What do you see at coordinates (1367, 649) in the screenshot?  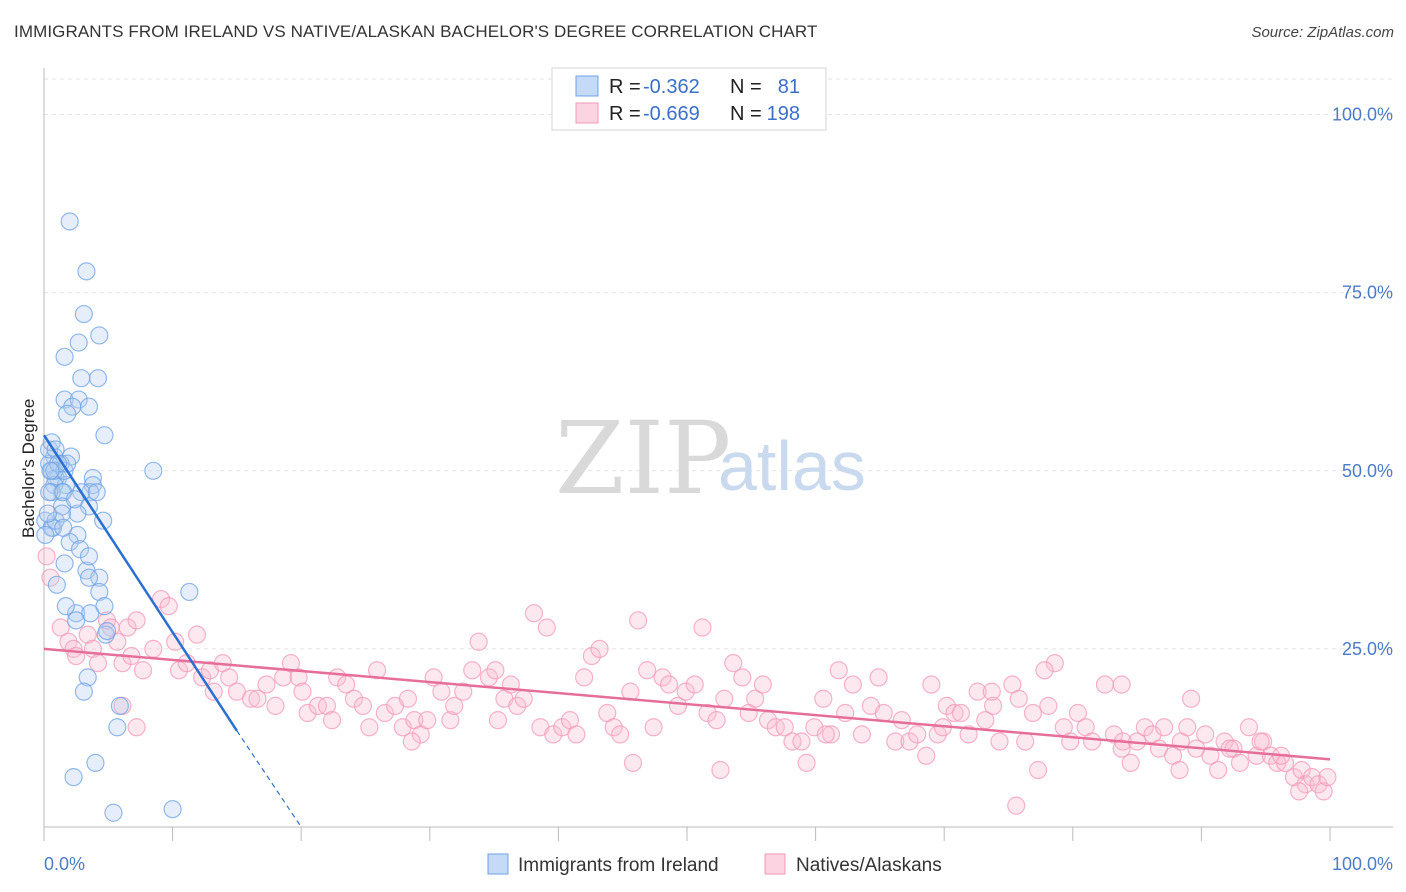 I see `y-tick-label-0: 25.0%` at bounding box center [1367, 649].